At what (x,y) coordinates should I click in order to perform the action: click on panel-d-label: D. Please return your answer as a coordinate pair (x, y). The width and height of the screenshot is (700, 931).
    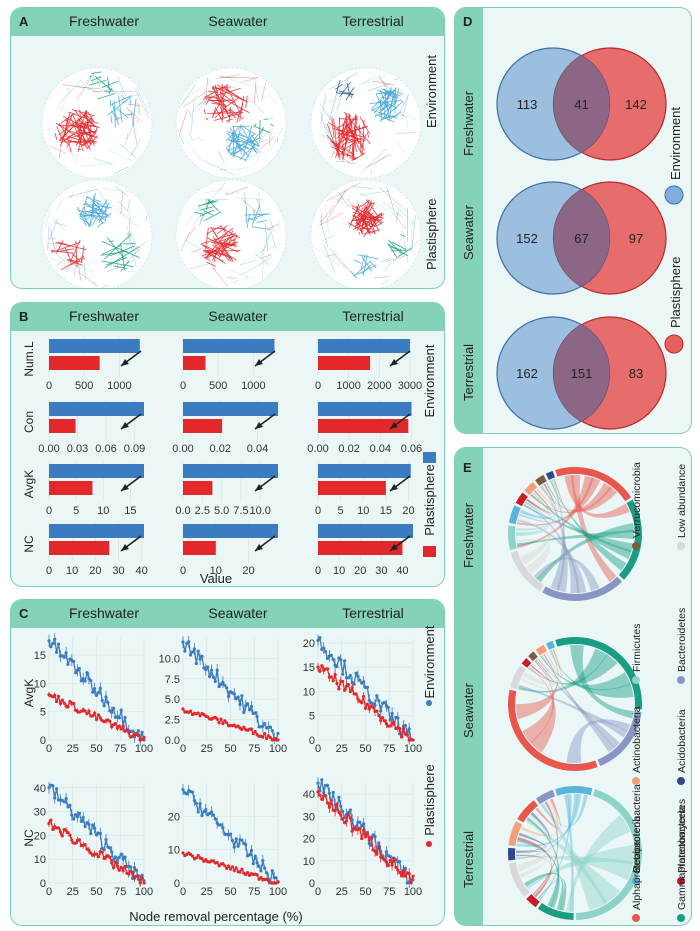
    Looking at the image, I should click on (468, 21).